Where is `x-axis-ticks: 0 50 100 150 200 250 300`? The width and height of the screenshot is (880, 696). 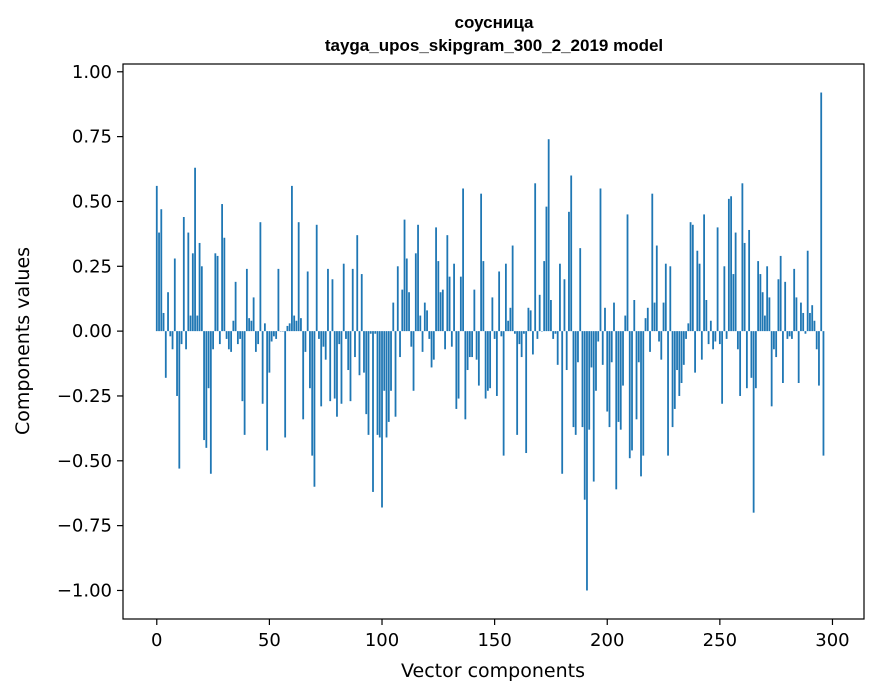 x-axis-ticks: 0 50 100 150 200 250 300 is located at coordinates (500, 635).